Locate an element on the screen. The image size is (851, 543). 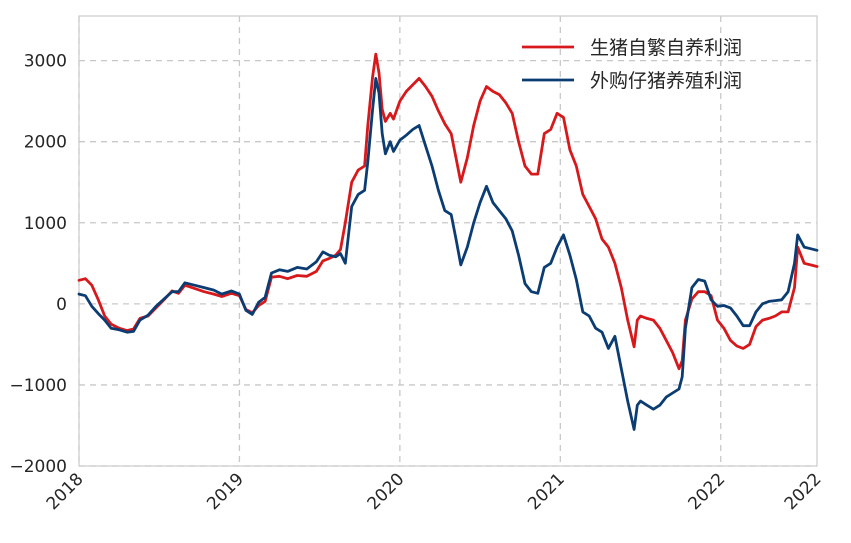
y-tick-label: 1000 is located at coordinates (45, 224).